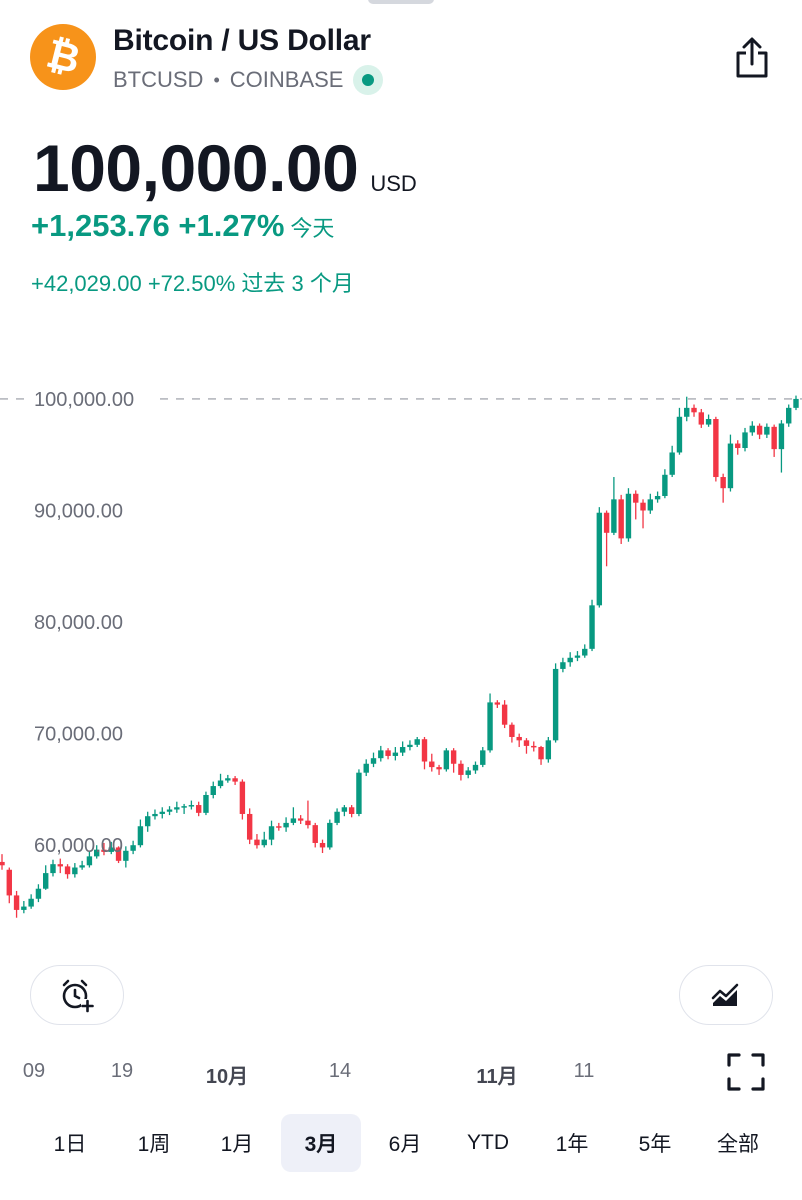 This screenshot has height=1200, width=802. What do you see at coordinates (70, 1144) in the screenshot?
I see `range-button: 1日` at bounding box center [70, 1144].